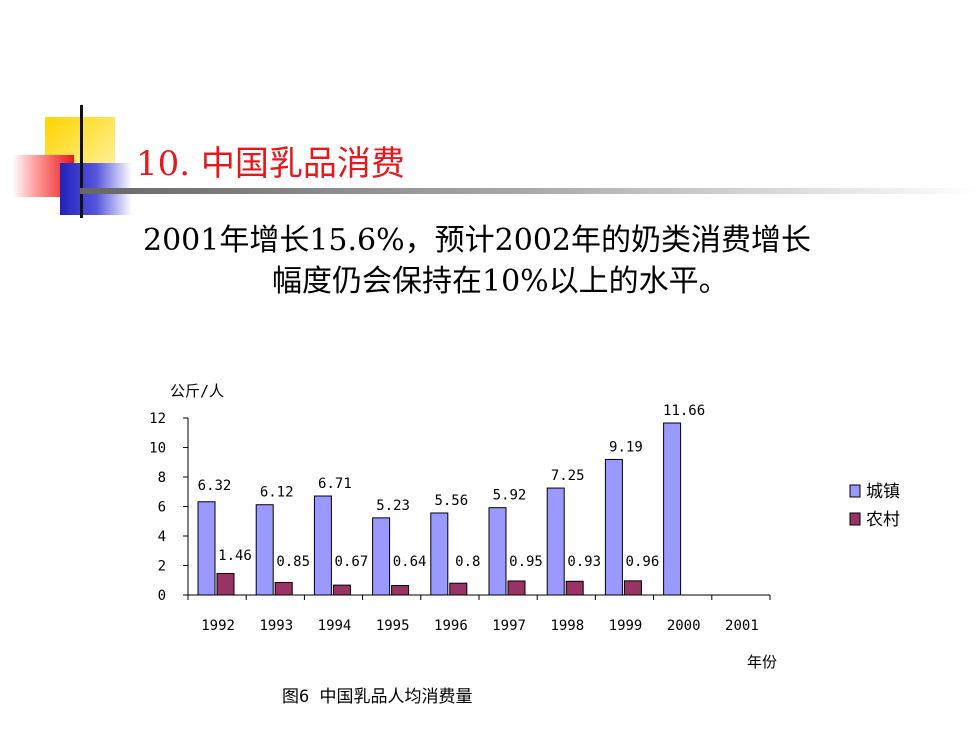 This screenshot has height=735, width=980. What do you see at coordinates (451, 626) in the screenshot?
I see `x-tick-label: 1996` at bounding box center [451, 626].